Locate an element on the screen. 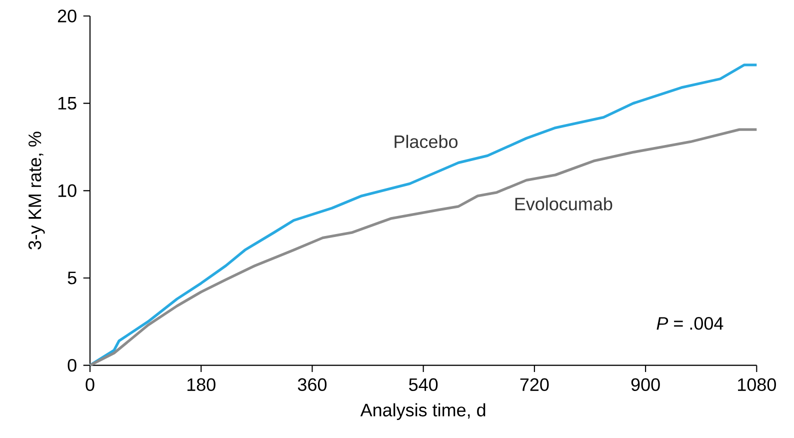  y-tick-label: 10 is located at coordinates (67, 190).